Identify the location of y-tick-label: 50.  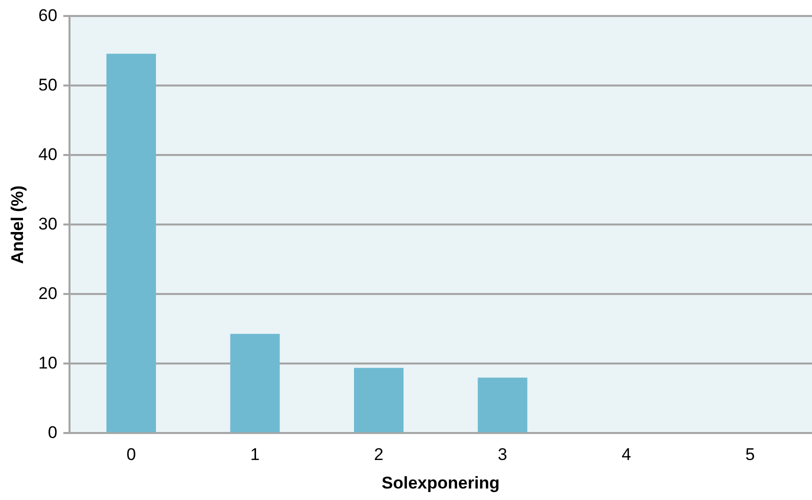
(48, 84).